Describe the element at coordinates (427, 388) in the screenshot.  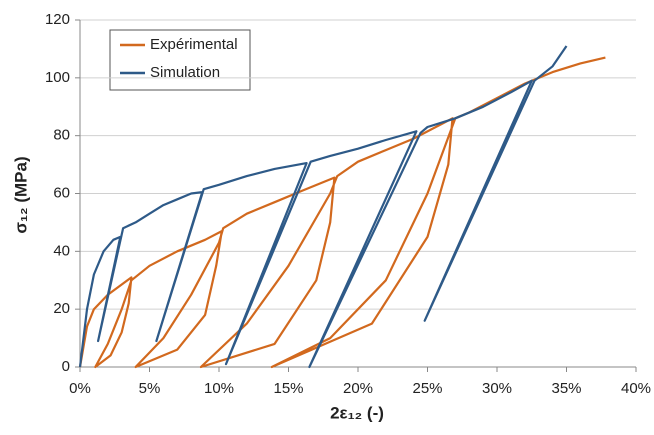
I see `x-tick-label: 25%` at that location.